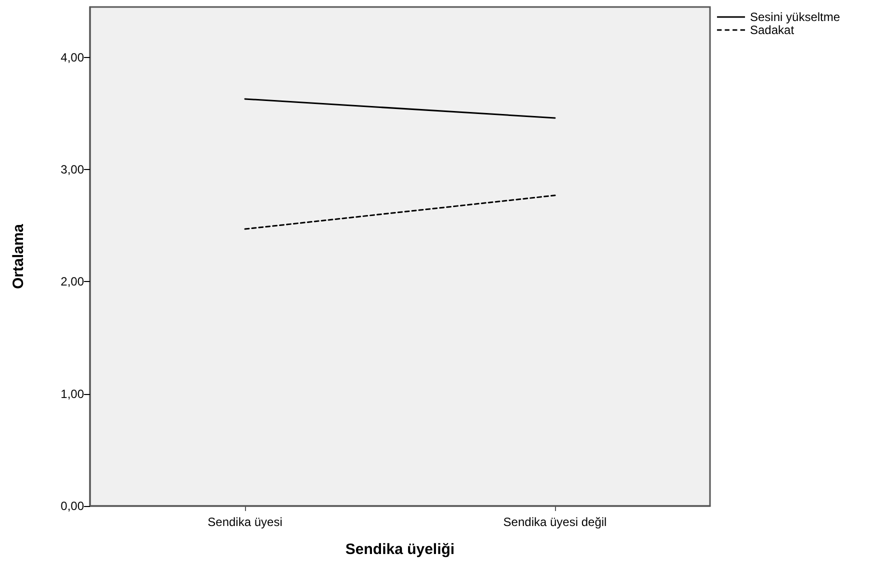 This screenshot has width=872, height=563. I want to click on legend-label: Sesini yükseltme, so click(795, 17).